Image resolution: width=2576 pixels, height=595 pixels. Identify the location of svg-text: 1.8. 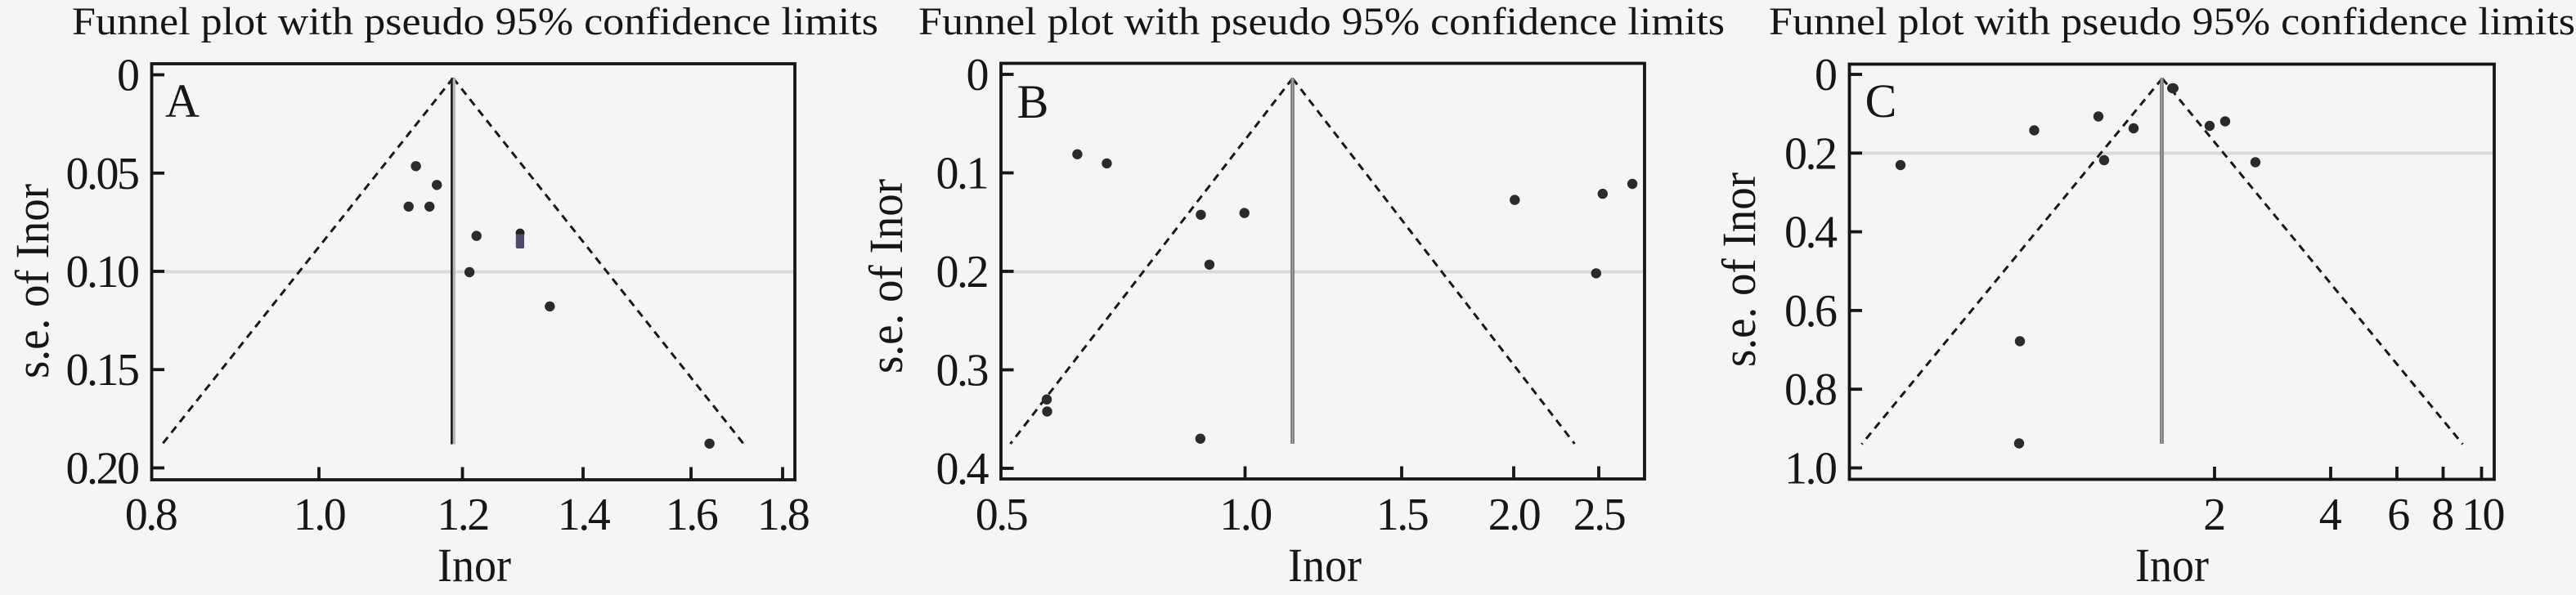
(783, 515).